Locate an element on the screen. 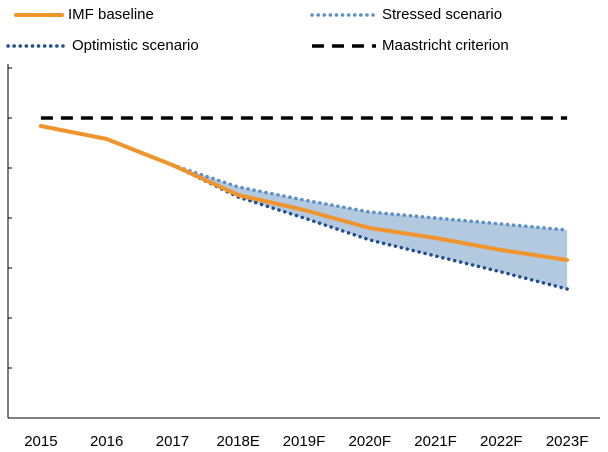  x-tick-label: 2018E is located at coordinates (238, 441).